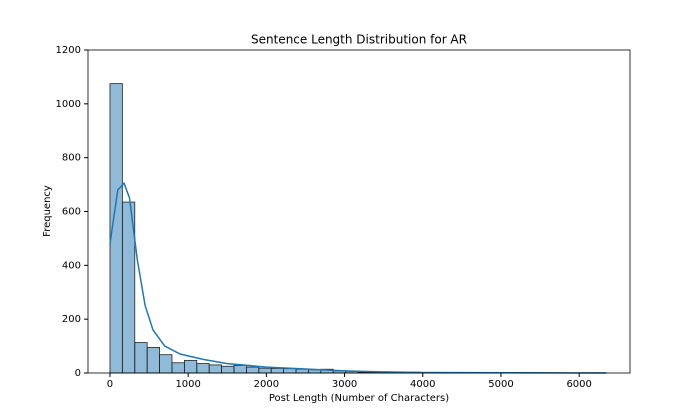  What do you see at coordinates (344, 384) in the screenshot?
I see `x-tick-label: 3000` at bounding box center [344, 384].